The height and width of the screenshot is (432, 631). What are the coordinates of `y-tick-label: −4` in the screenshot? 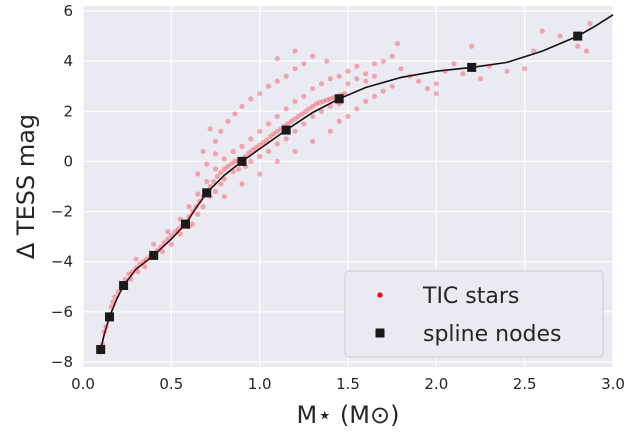 It's located at (62, 262).